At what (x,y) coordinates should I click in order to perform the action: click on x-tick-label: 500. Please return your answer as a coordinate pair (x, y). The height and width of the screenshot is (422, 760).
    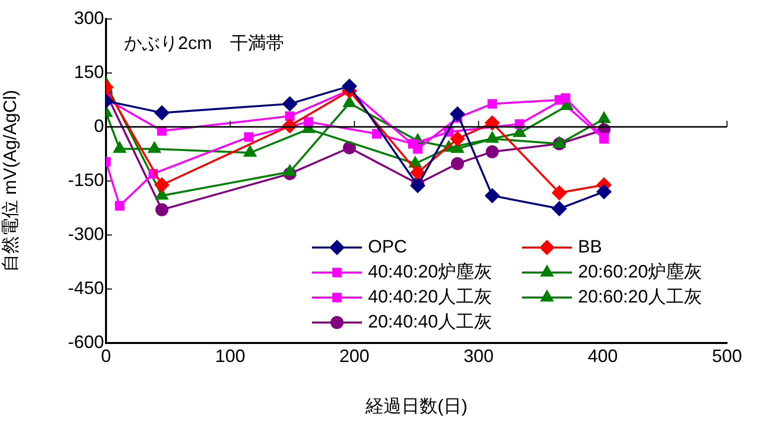
    Looking at the image, I should click on (727, 356).